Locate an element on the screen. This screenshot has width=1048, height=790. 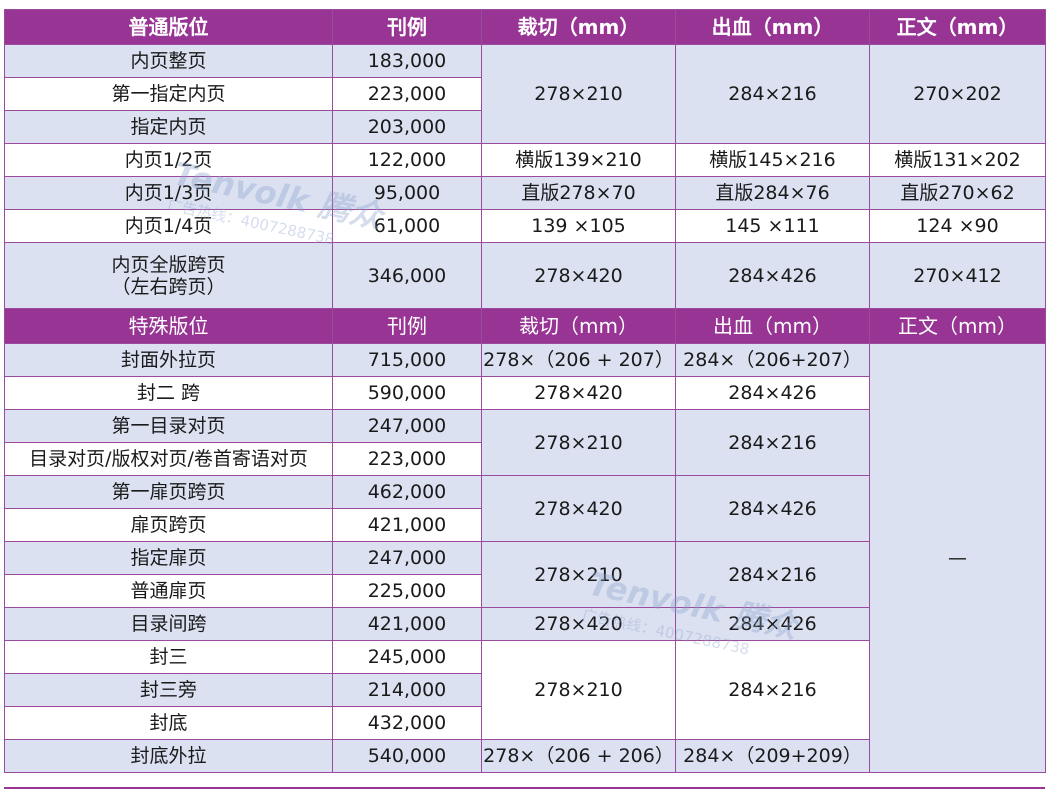
bleed-cell: 直版284×76 is located at coordinates (772, 193).